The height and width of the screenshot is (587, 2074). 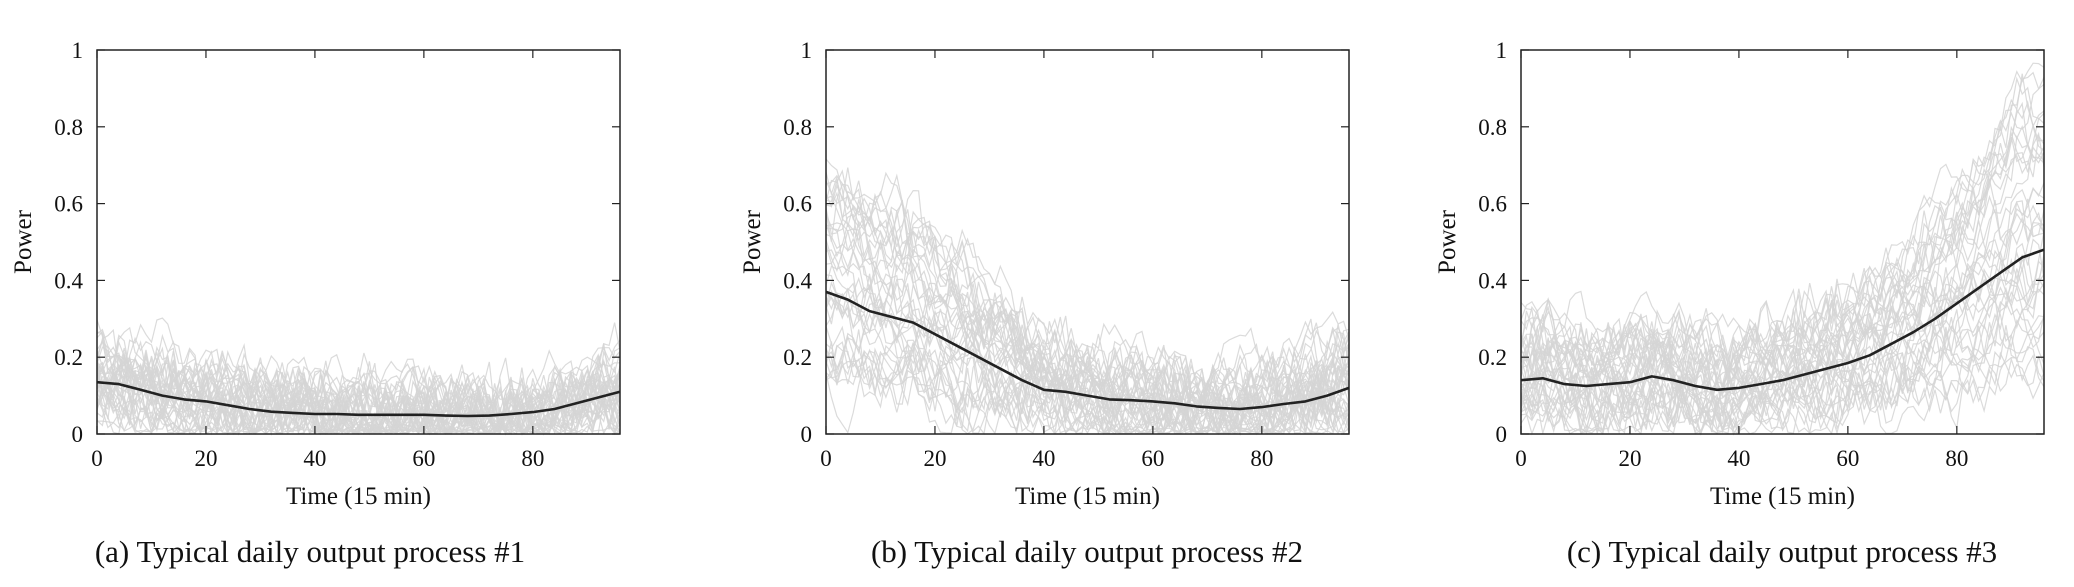 I want to click on chart-caption: (c) Typical daily output process #3, so click(x=1782, y=551).